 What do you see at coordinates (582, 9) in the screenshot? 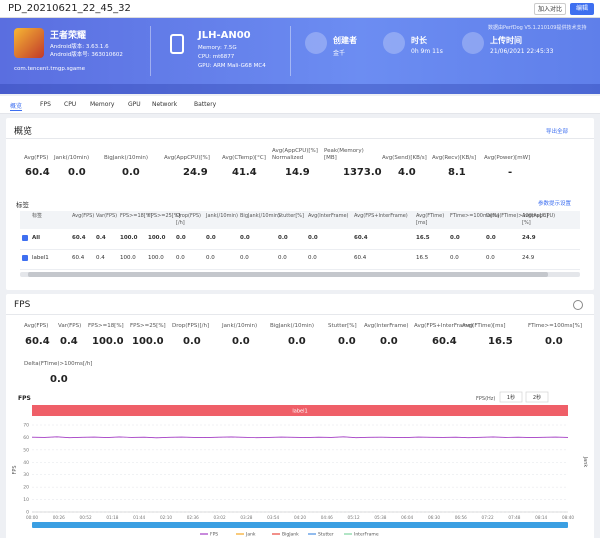
I see `button: 编辑` at bounding box center [582, 9].